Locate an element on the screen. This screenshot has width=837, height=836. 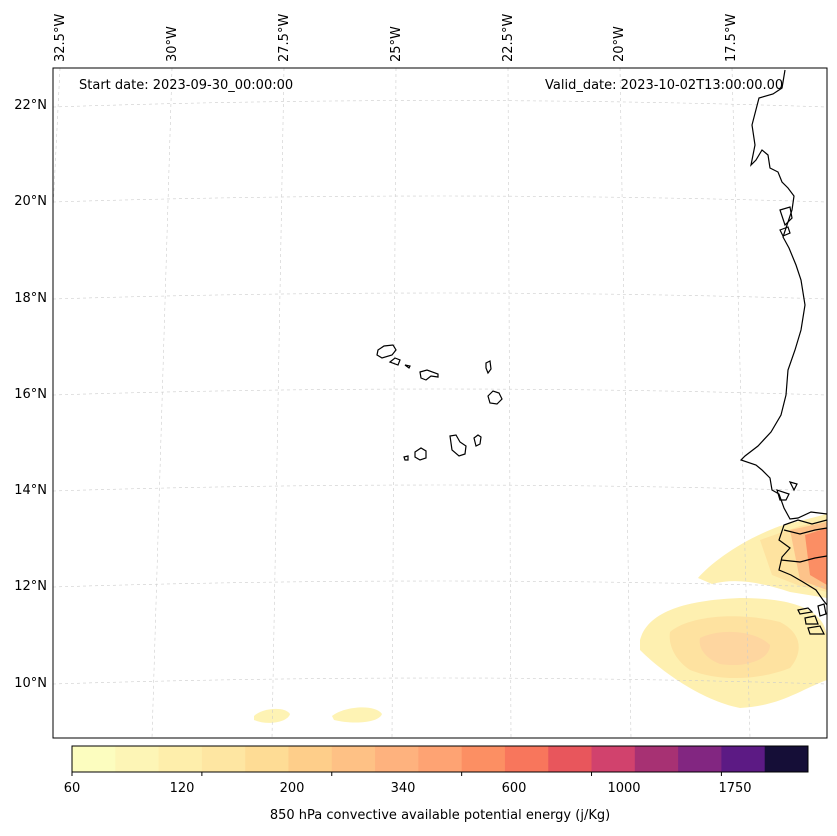
lon-label: 32.5°W is located at coordinates (60, 37).